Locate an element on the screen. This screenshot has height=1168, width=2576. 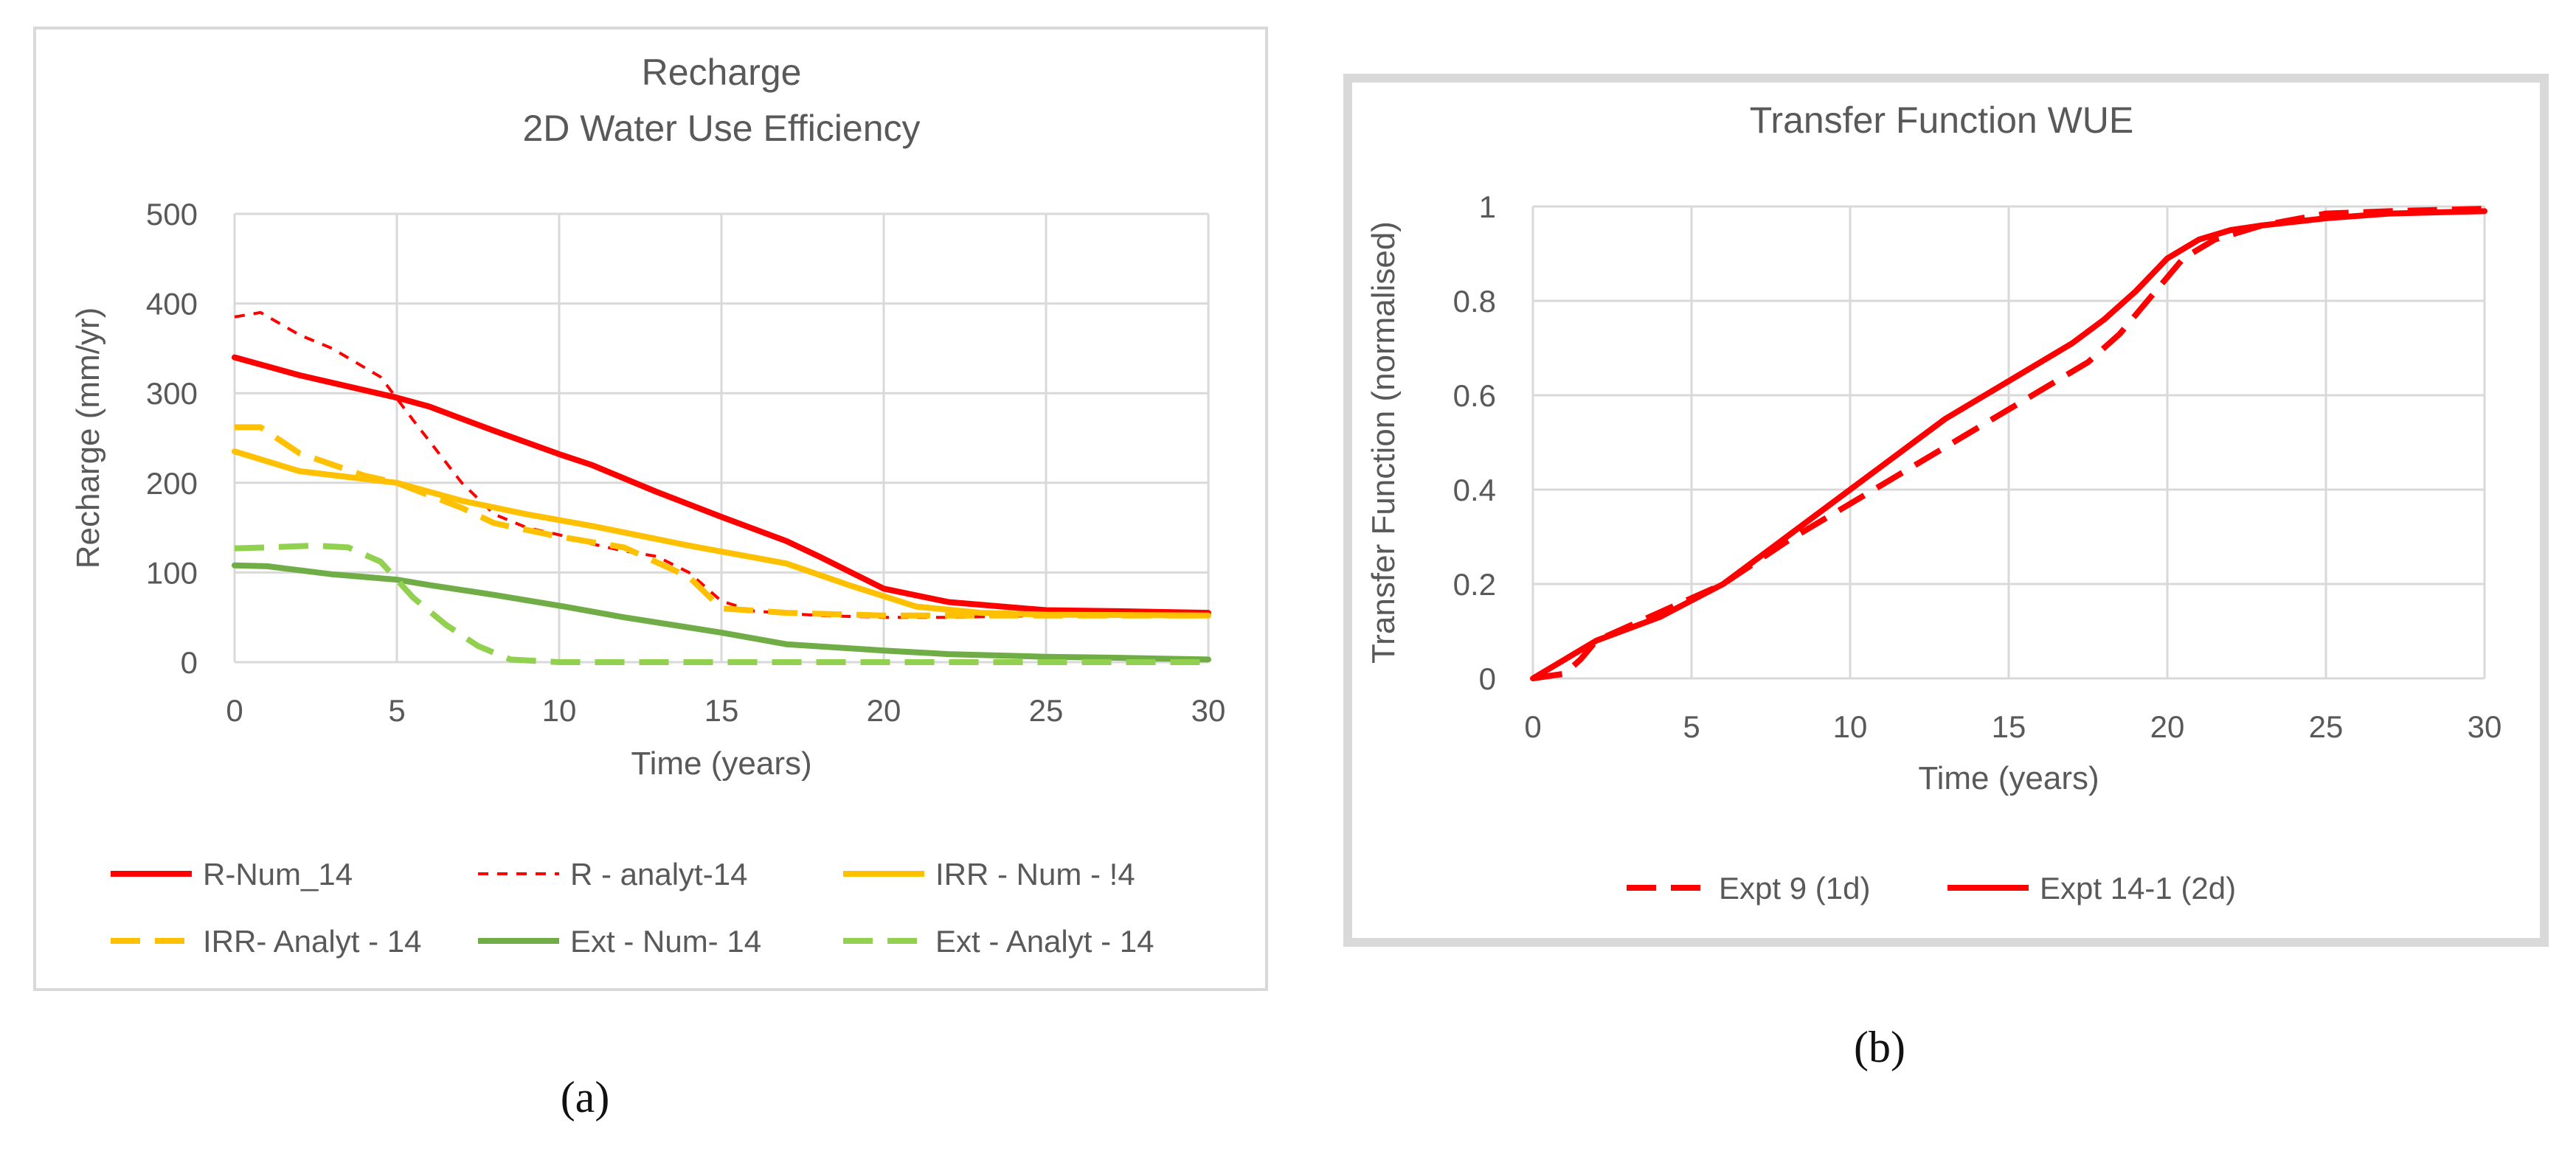
chart-a-xtick-label: 10 is located at coordinates (560, 711).